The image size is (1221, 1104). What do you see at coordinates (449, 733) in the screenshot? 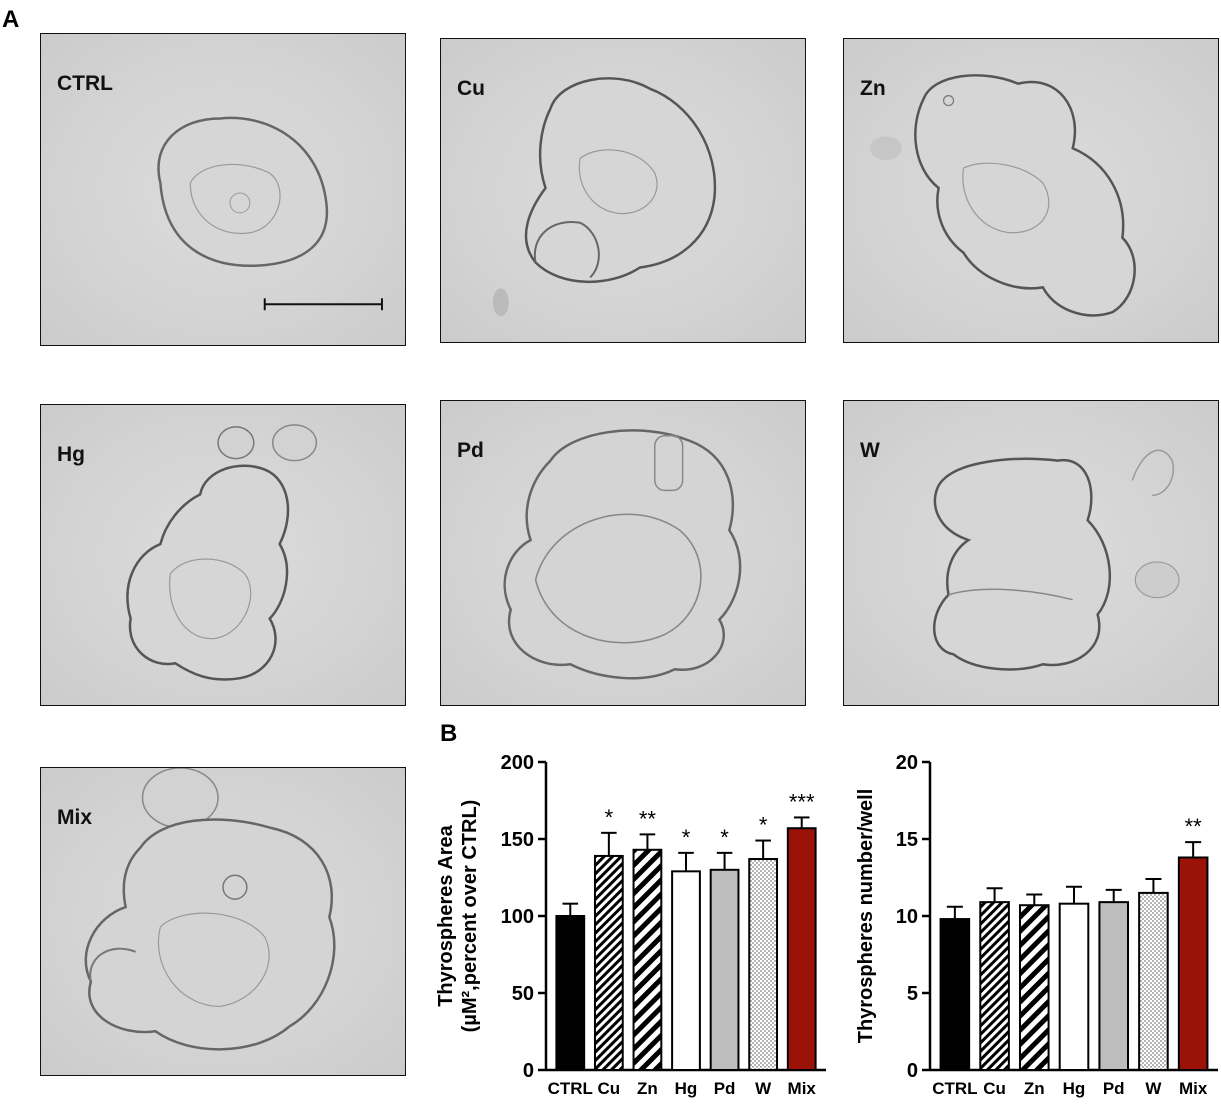
I see `panel-letter-b: B` at bounding box center [449, 733].